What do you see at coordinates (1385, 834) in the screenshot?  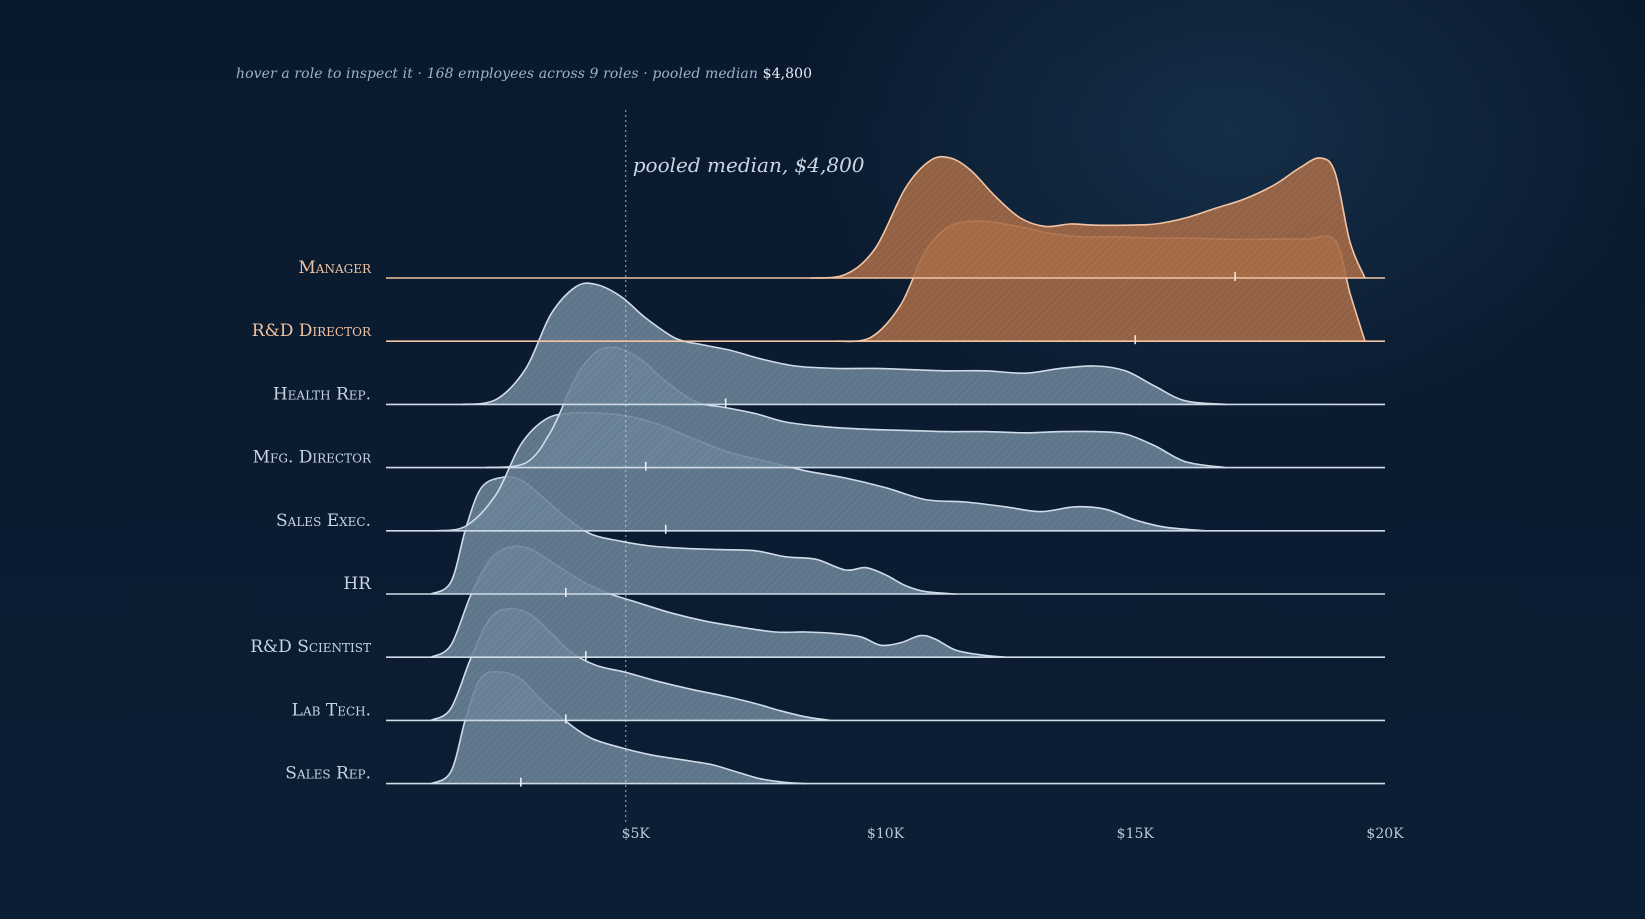 I see `x-tick-label: $20K` at bounding box center [1385, 834].